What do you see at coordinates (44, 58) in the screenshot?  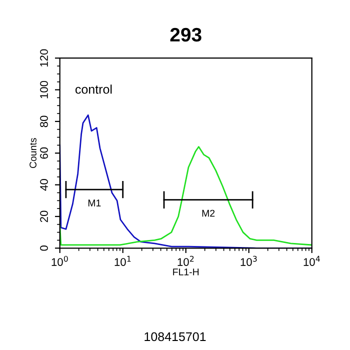 I see `y-tick-label: 120` at bounding box center [44, 58].